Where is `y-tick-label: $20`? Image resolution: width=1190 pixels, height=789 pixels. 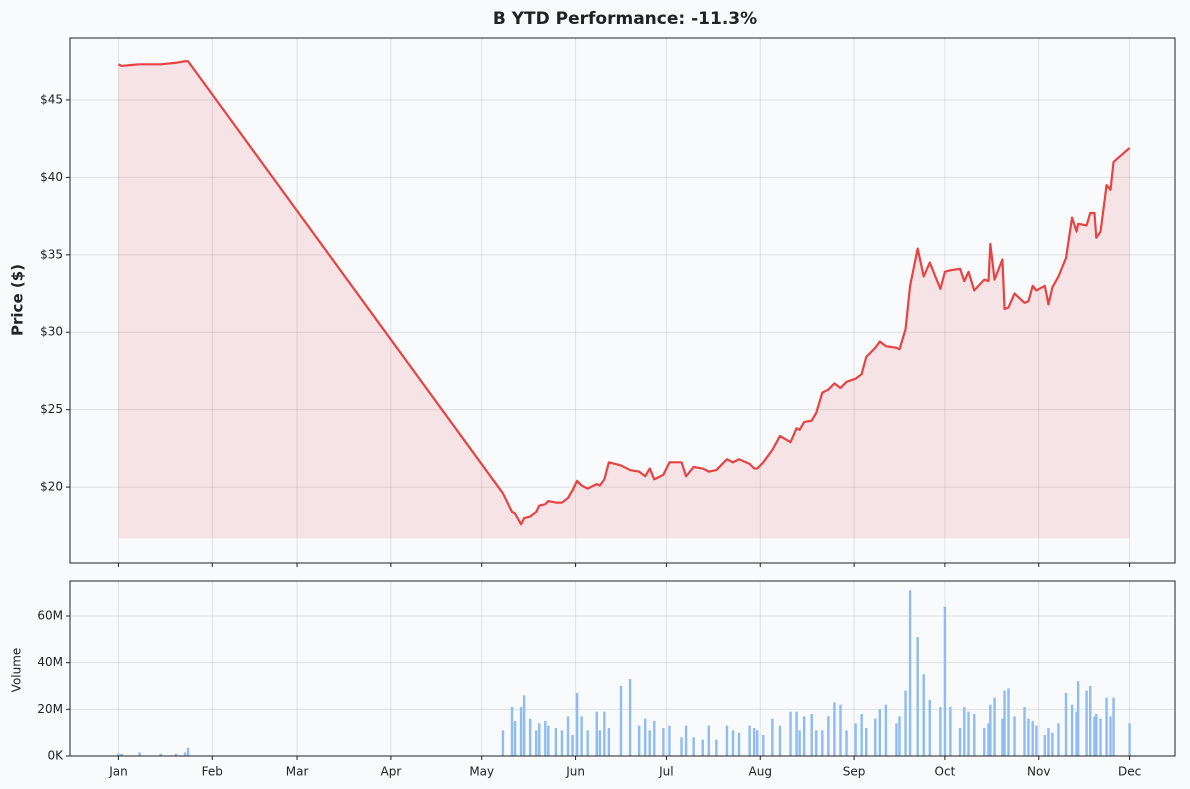
y-tick-label: $20 is located at coordinates (51, 487).